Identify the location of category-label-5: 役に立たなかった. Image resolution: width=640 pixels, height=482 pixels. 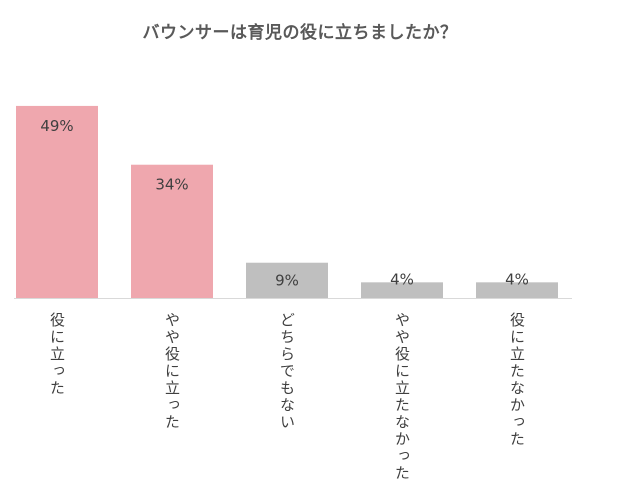
(517, 380).